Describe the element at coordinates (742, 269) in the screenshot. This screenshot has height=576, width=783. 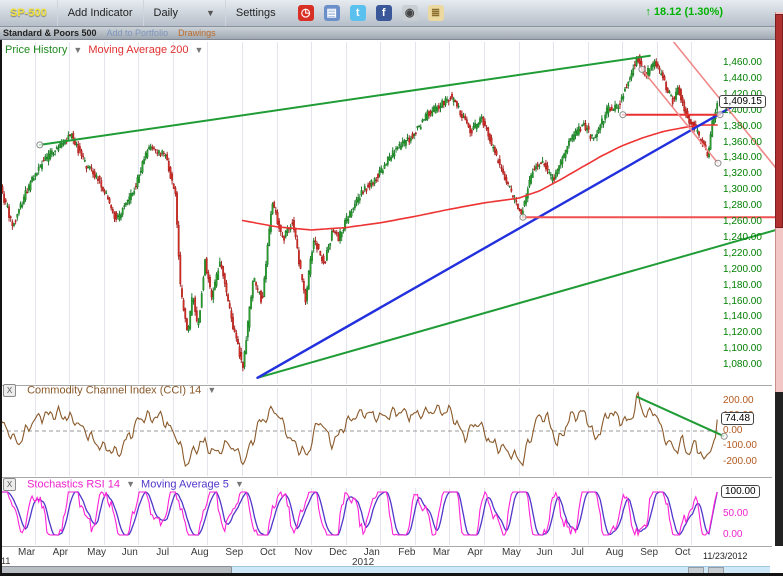
I see `price-axis-label: 1,200.00` at that location.